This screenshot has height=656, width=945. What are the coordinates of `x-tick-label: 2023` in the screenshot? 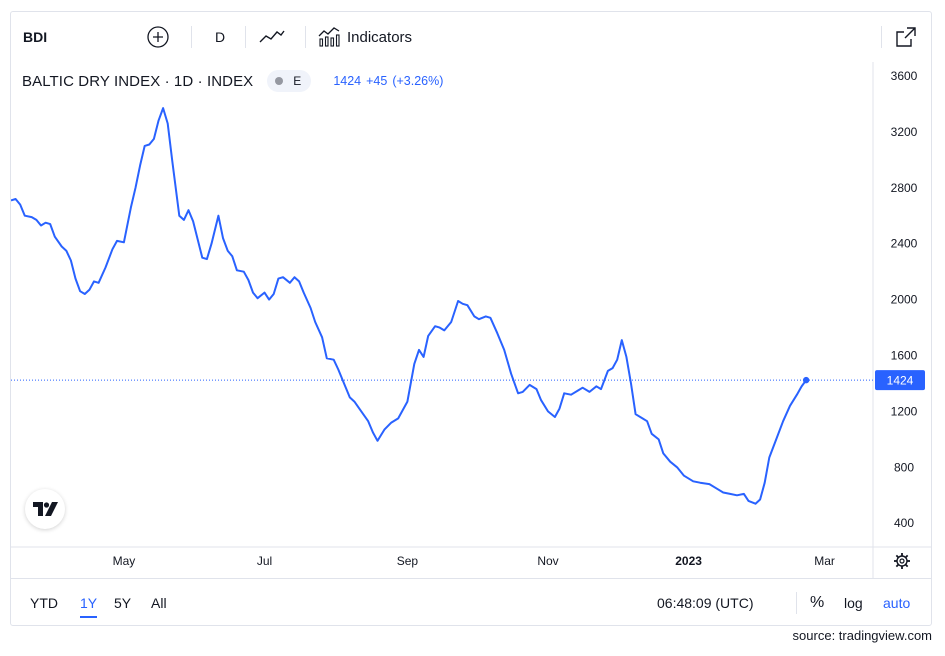 It's located at (688, 561).